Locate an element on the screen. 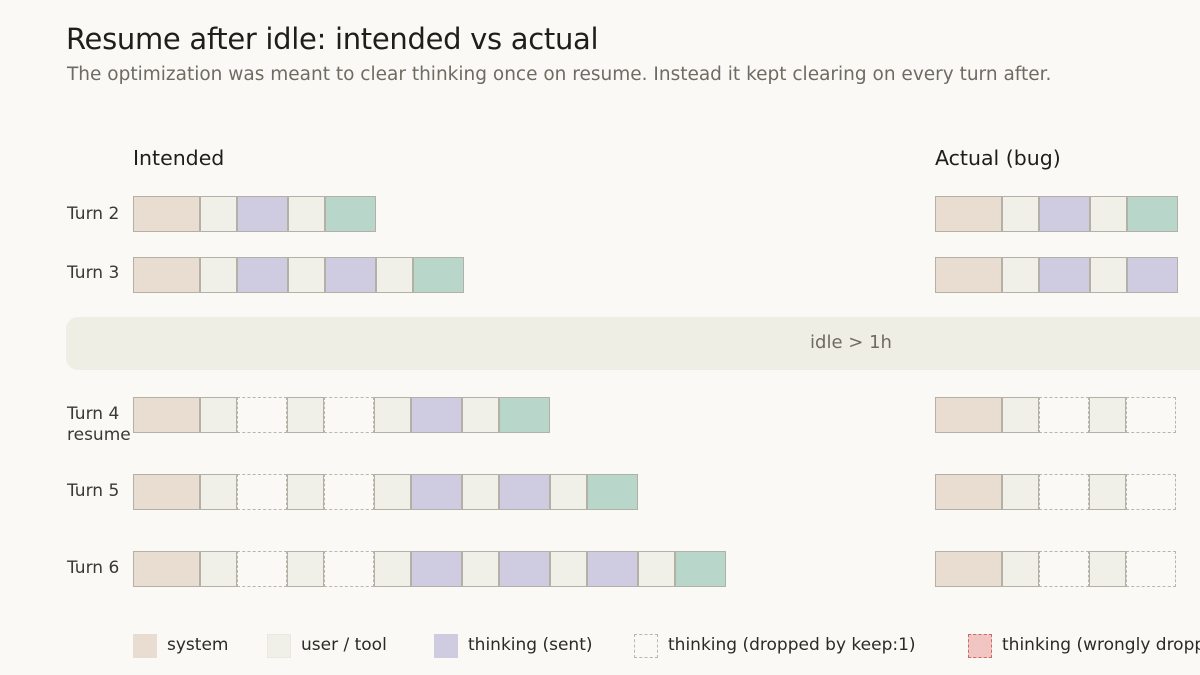 This screenshot has height=675, width=1200. legend-swatch-system is located at coordinates (145, 646).